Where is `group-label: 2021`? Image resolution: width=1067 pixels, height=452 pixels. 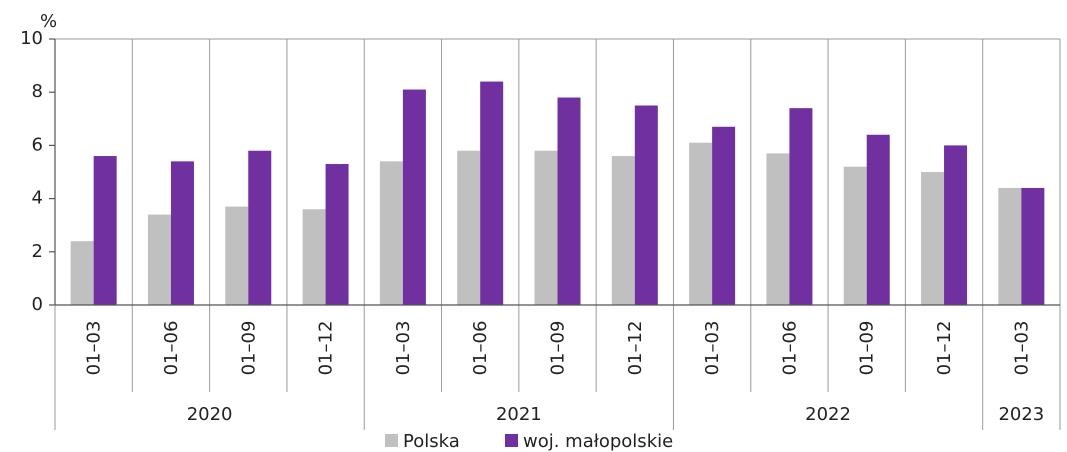
group-label: 2021 is located at coordinates (519, 414).